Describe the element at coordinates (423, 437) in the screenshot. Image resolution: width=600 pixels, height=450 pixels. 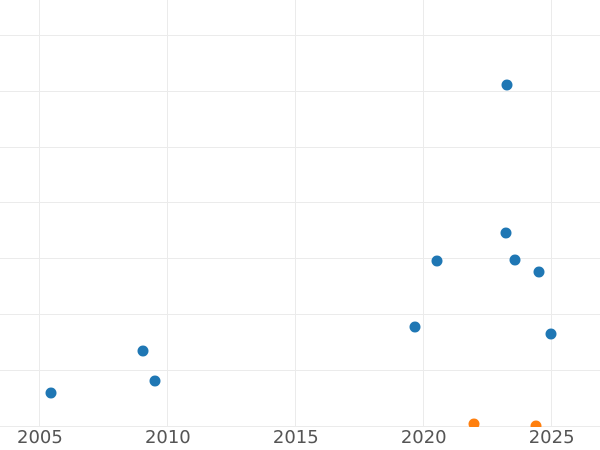
I see `x-tick-label: 2020` at that location.